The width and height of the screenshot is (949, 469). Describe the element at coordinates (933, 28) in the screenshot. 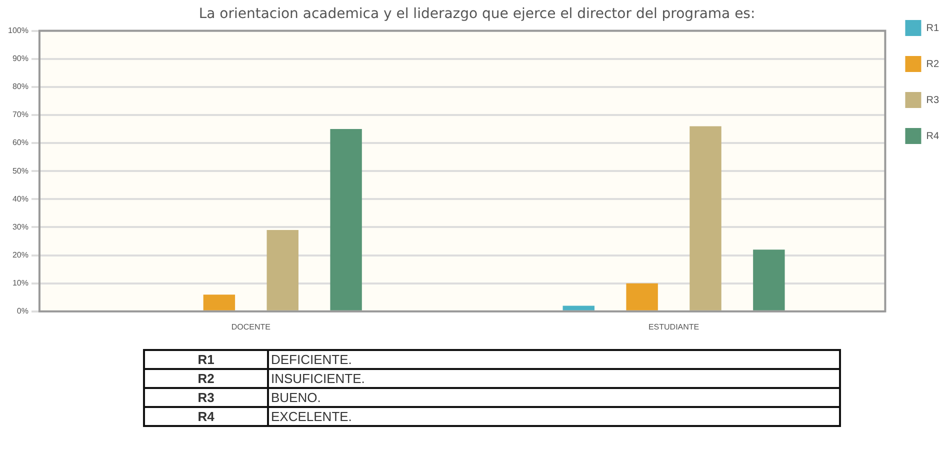

I see `legend-label: R1` at that location.